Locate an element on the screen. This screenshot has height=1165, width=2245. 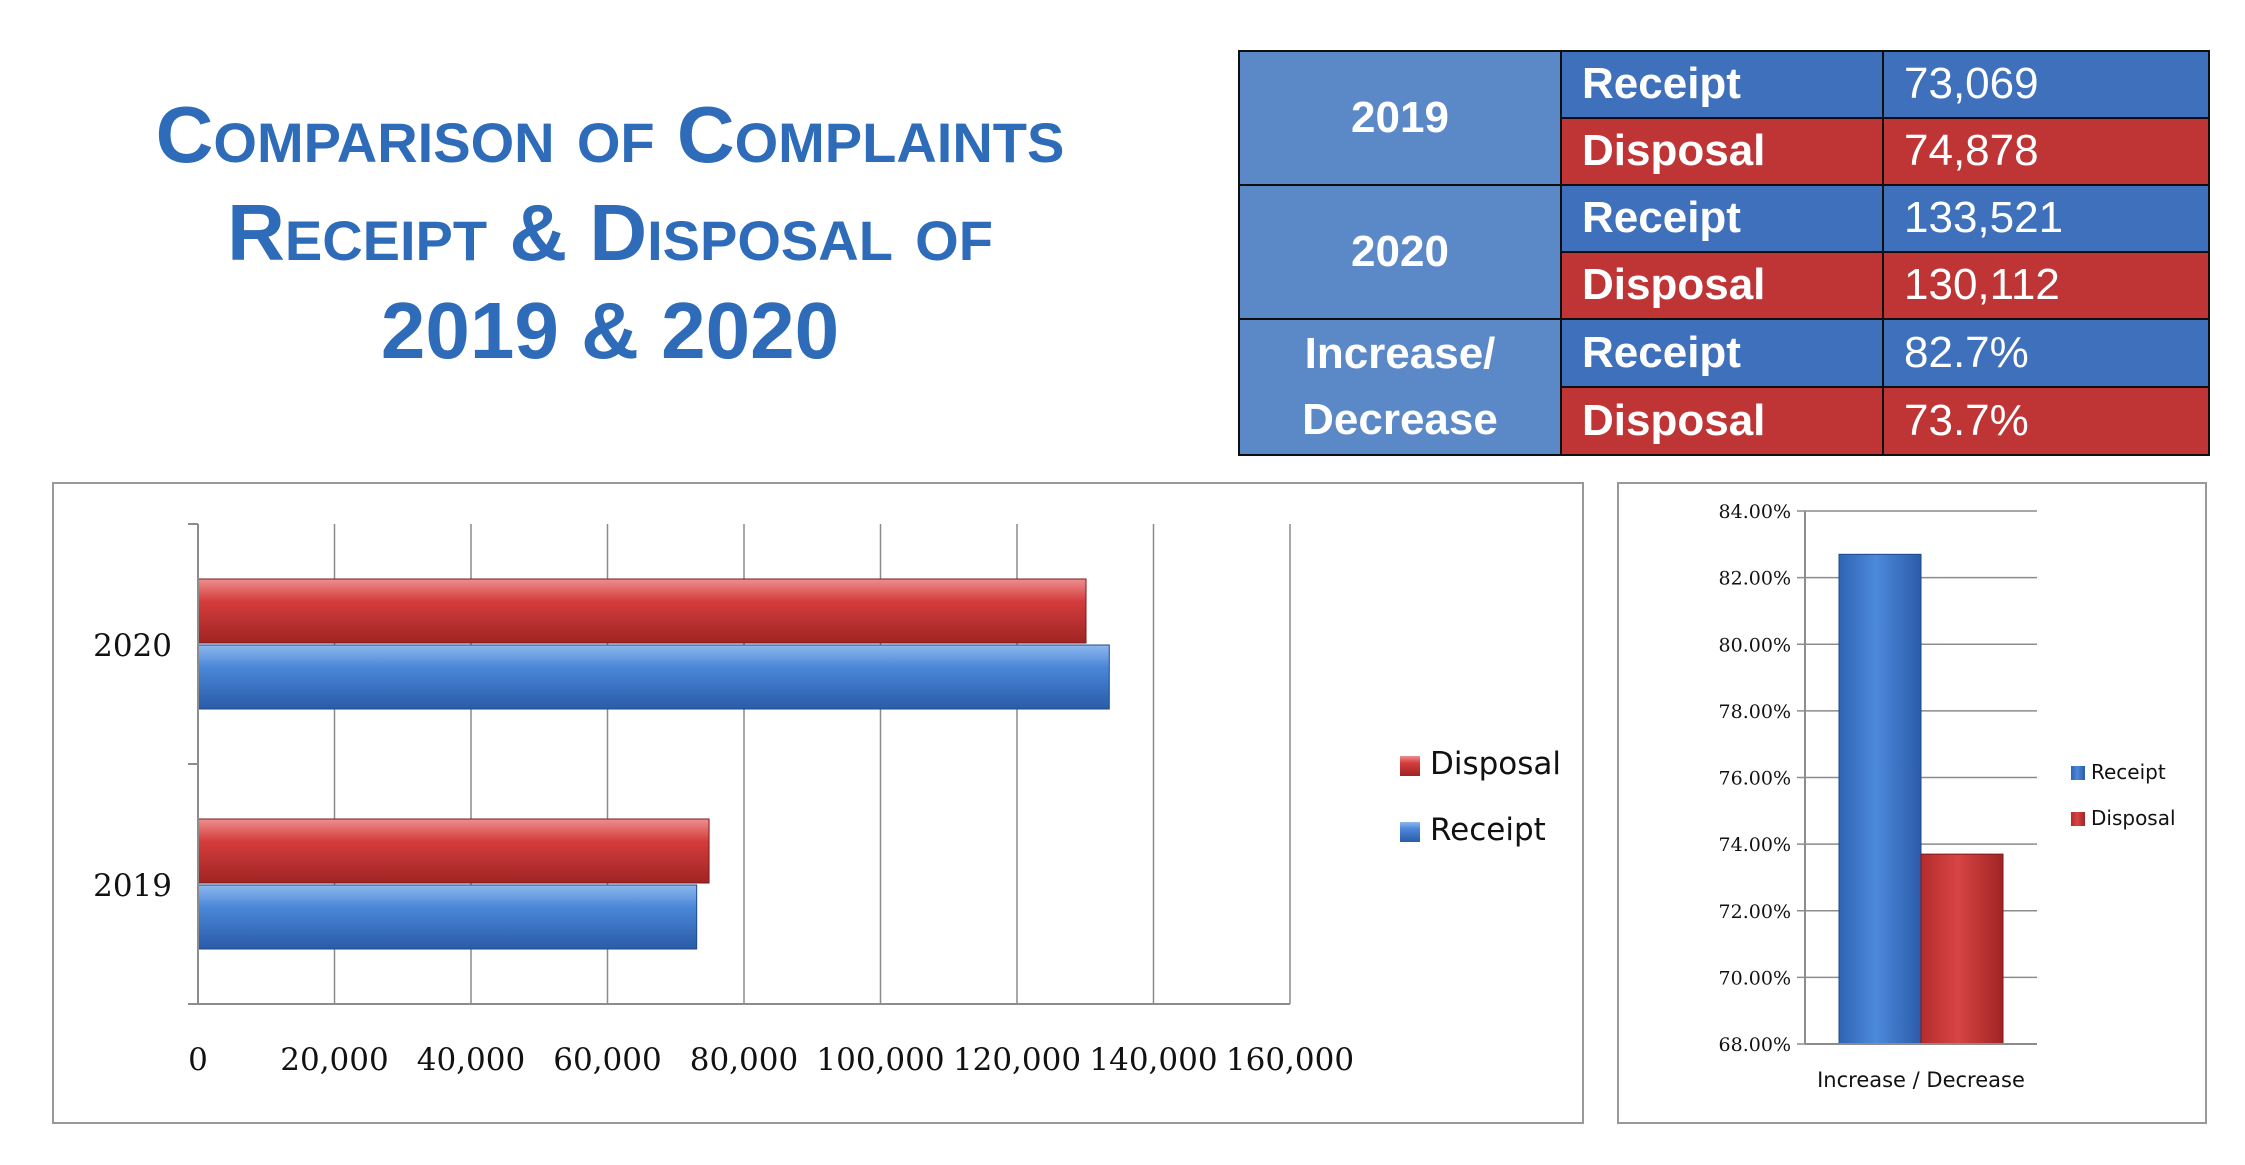
y-tick-label: 76.00% is located at coordinates (1755, 779).